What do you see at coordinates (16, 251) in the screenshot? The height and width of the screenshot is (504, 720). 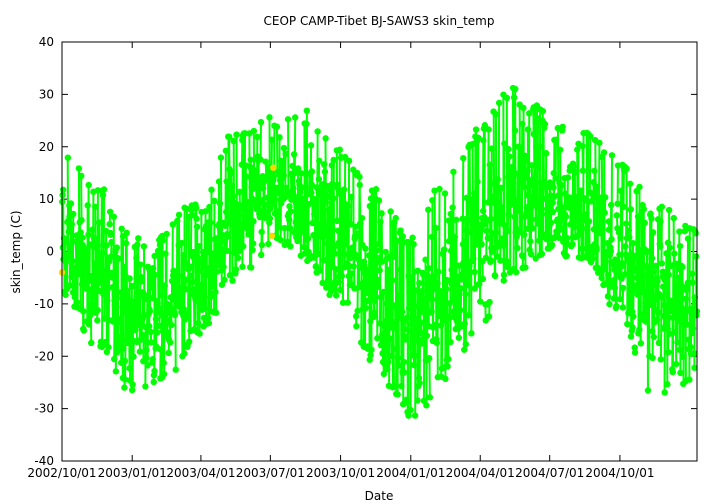 I see `y-axis-label: skin_temp (C)` at bounding box center [16, 251].